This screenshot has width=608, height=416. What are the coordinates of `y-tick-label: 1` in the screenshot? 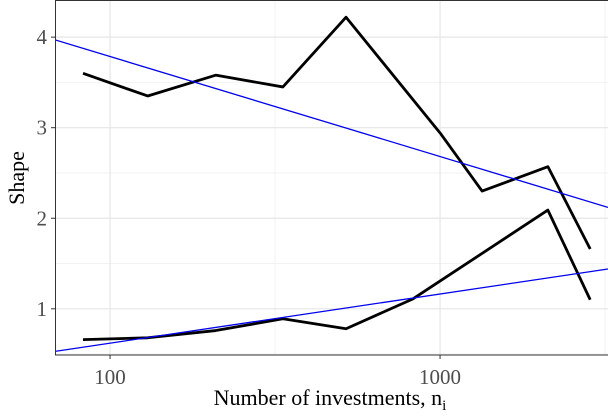 It's located at (42, 309).